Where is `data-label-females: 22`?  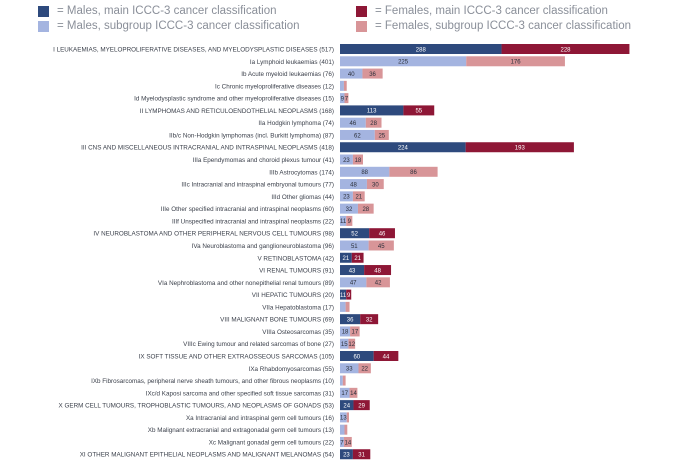
data-label-females: 22 is located at coordinates (364, 370).